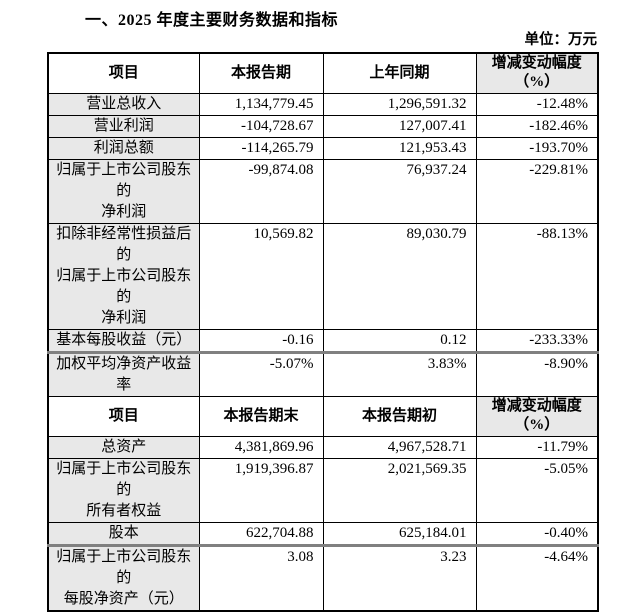  I want to click on current-period-value: -0.16, so click(261, 340).